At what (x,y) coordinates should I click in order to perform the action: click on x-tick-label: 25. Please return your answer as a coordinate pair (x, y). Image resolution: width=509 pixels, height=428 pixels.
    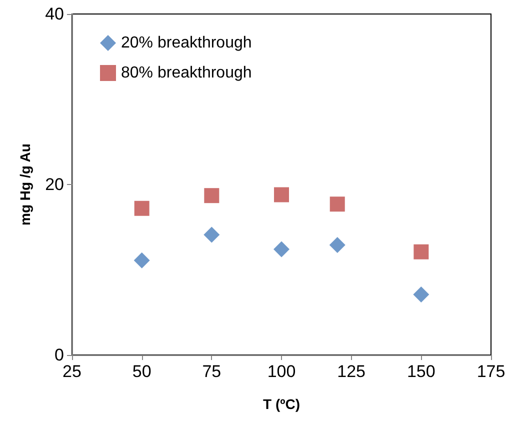
    Looking at the image, I should click on (72, 371).